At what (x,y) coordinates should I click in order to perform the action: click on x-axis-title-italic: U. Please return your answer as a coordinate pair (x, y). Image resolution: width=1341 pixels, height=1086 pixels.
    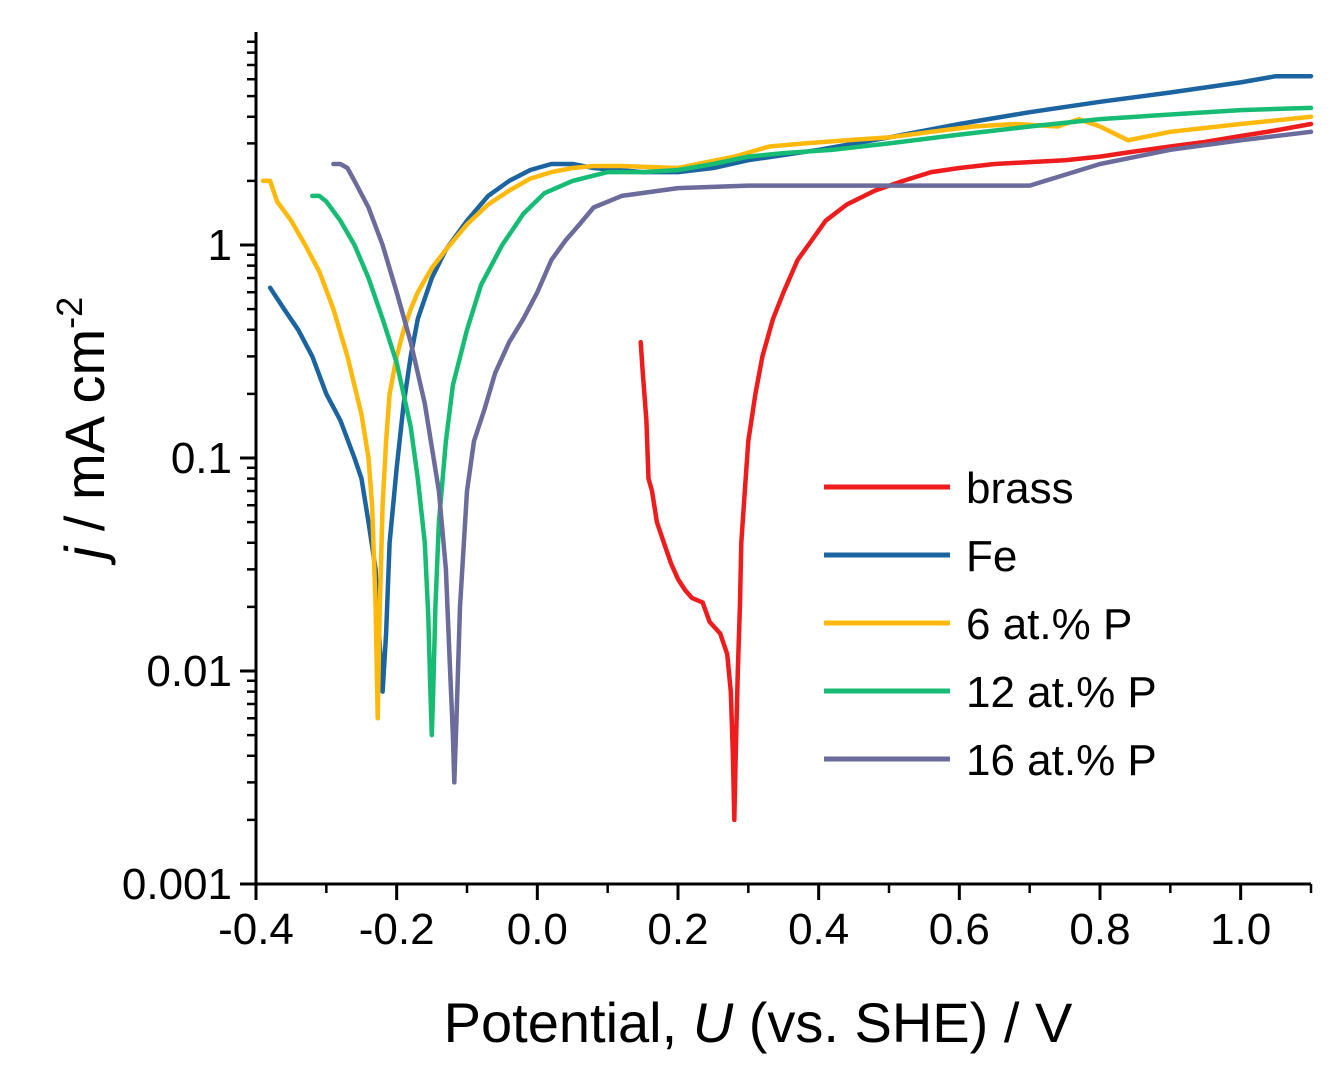
    Looking at the image, I should click on (713, 1022).